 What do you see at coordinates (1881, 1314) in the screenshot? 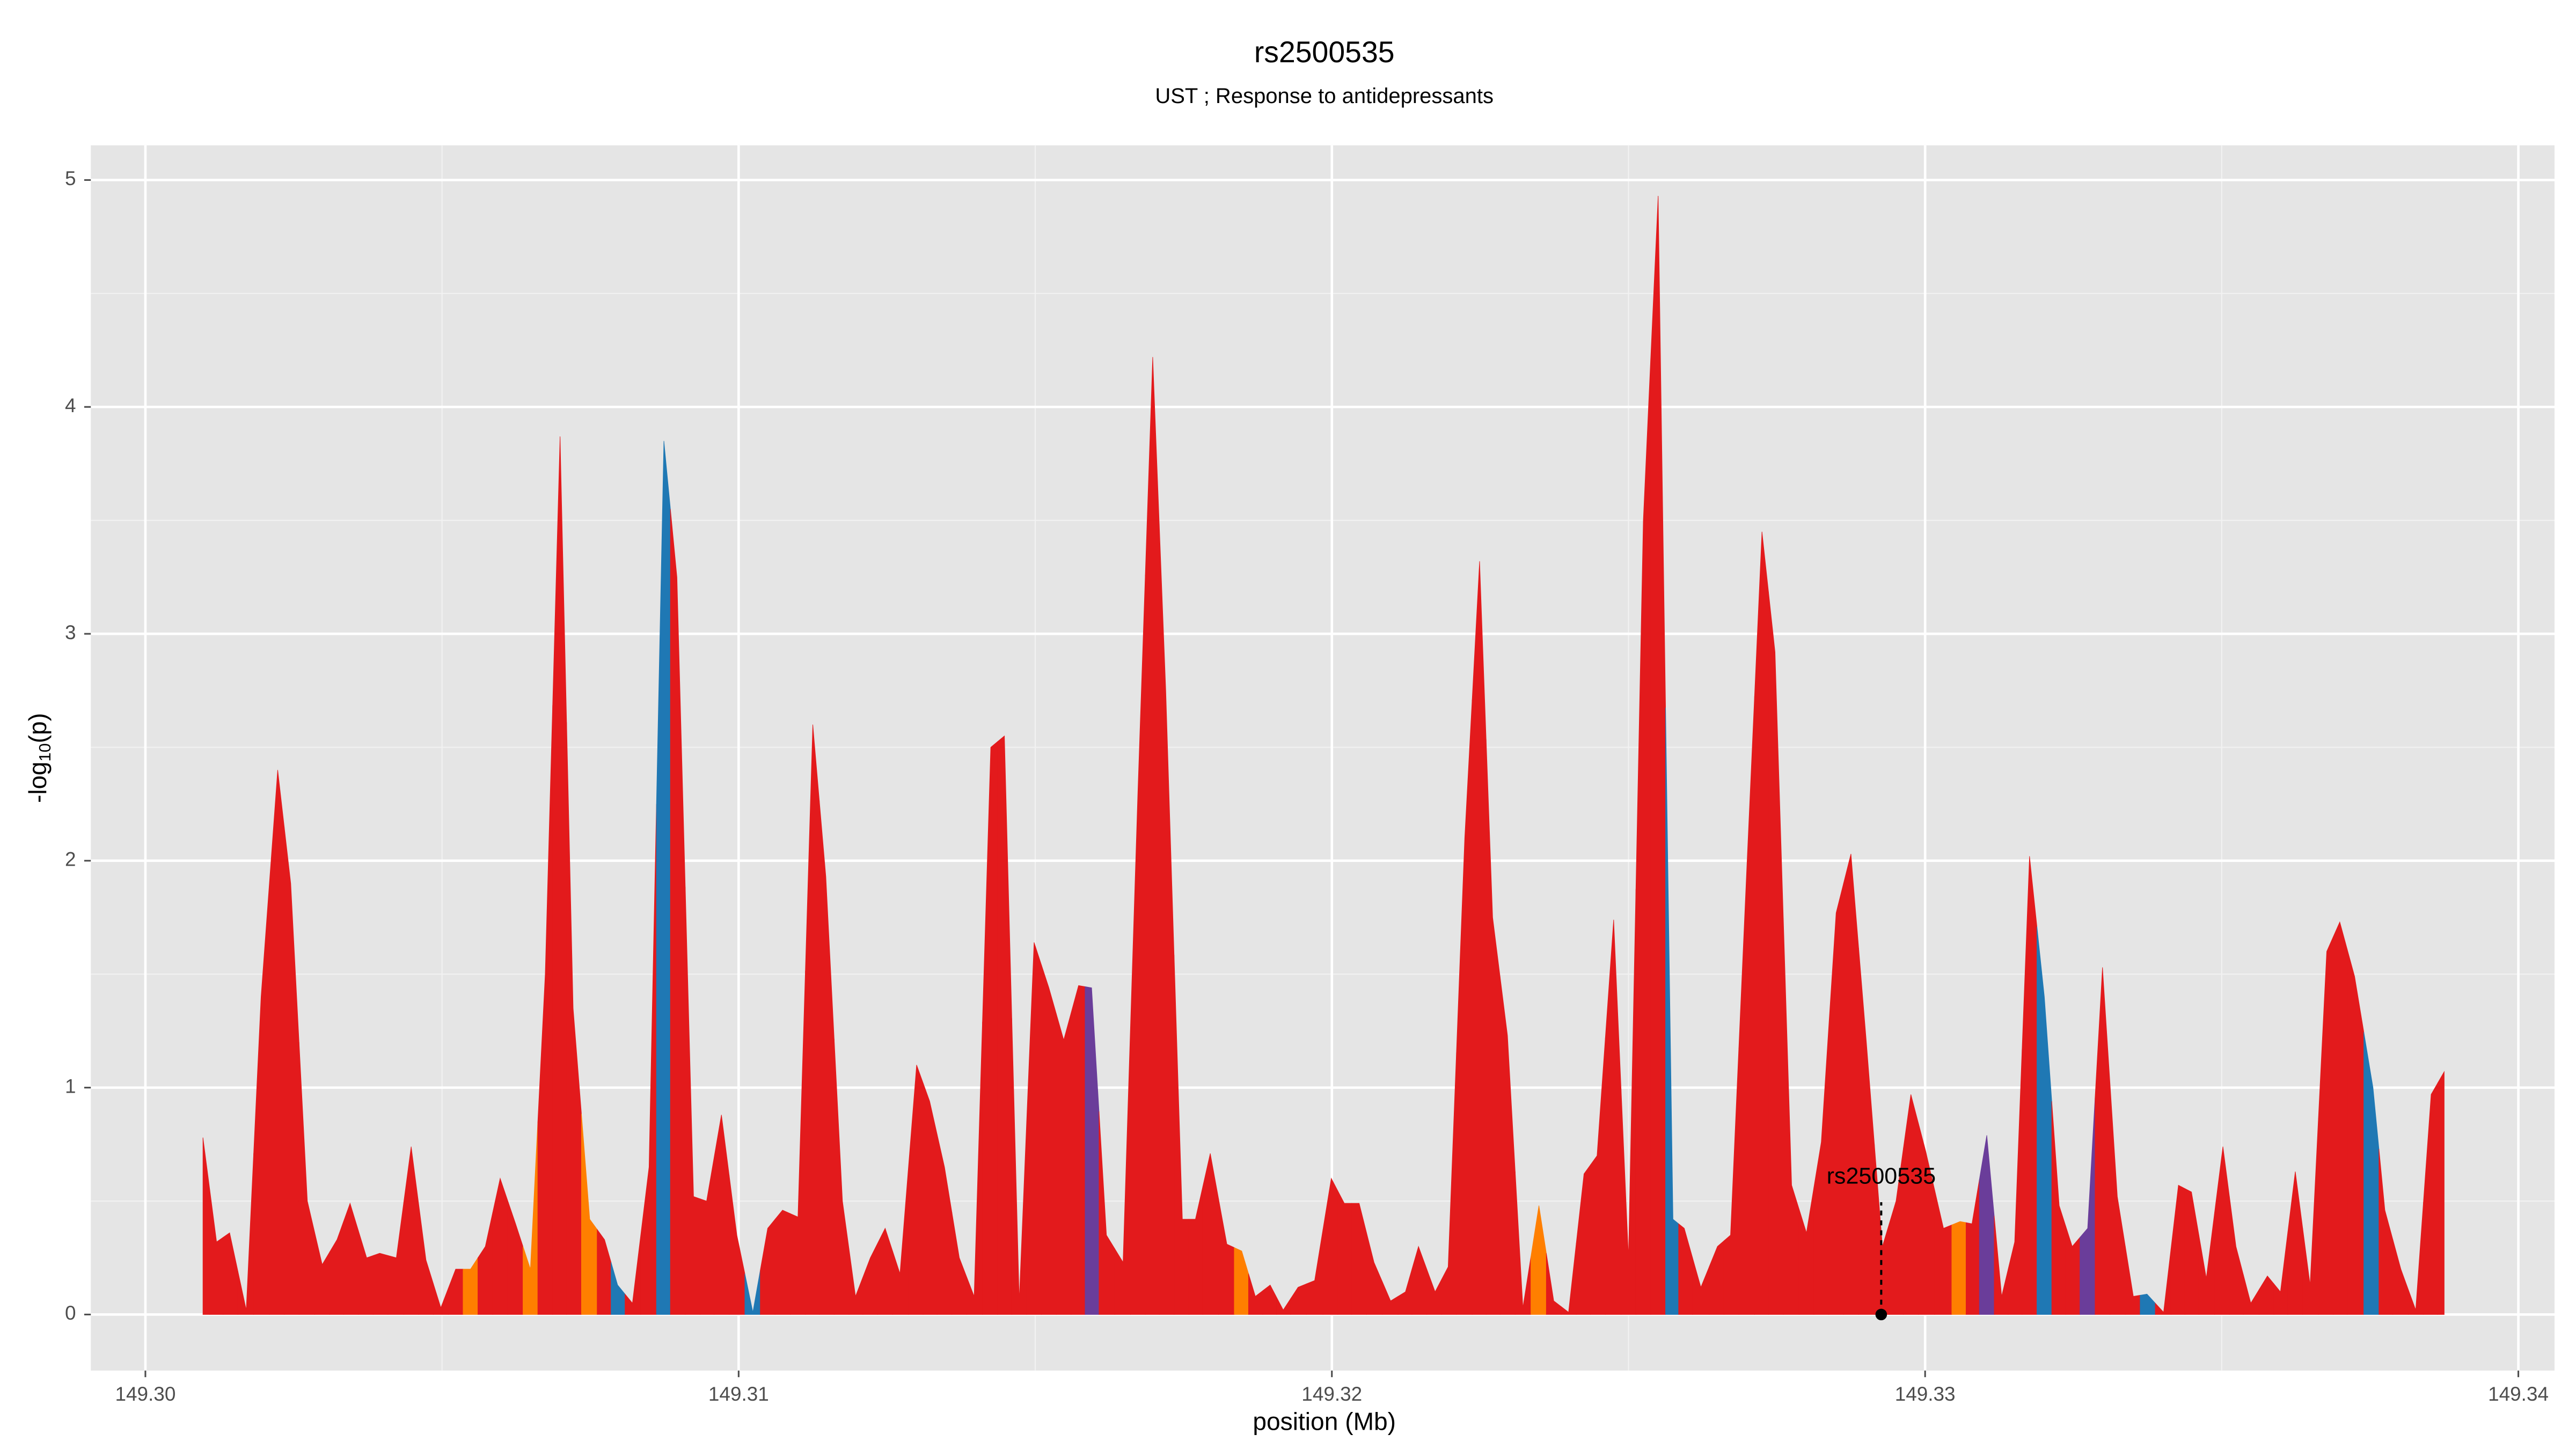
I see `annotation-point` at bounding box center [1881, 1314].